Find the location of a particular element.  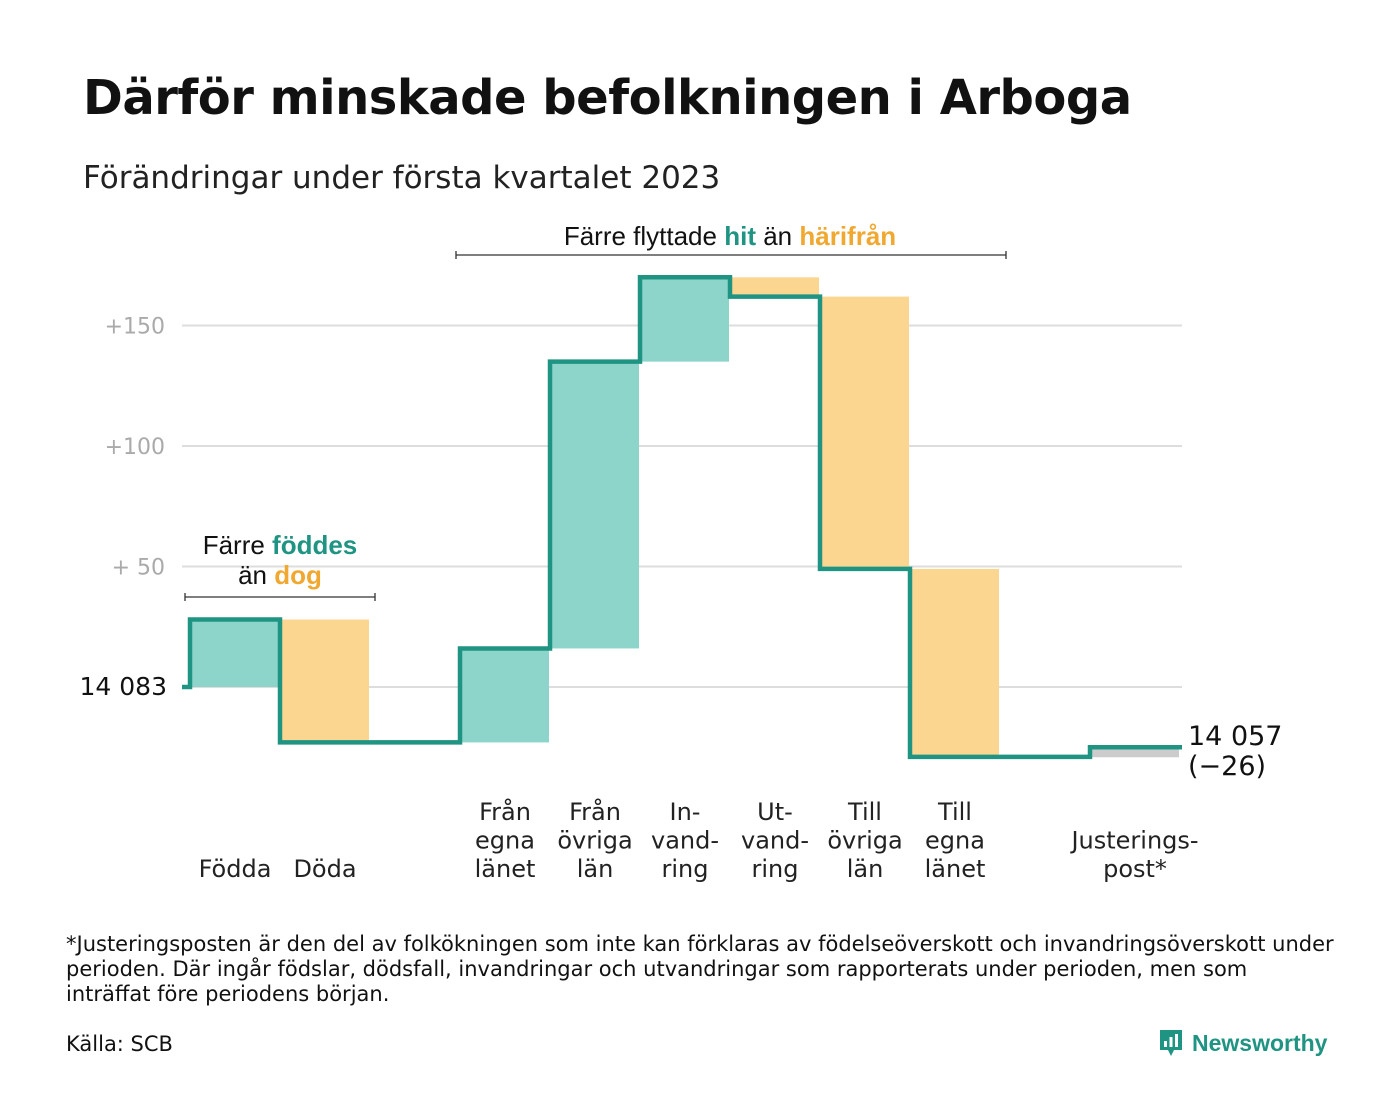

bar-till-egna-länet is located at coordinates (955, 662).